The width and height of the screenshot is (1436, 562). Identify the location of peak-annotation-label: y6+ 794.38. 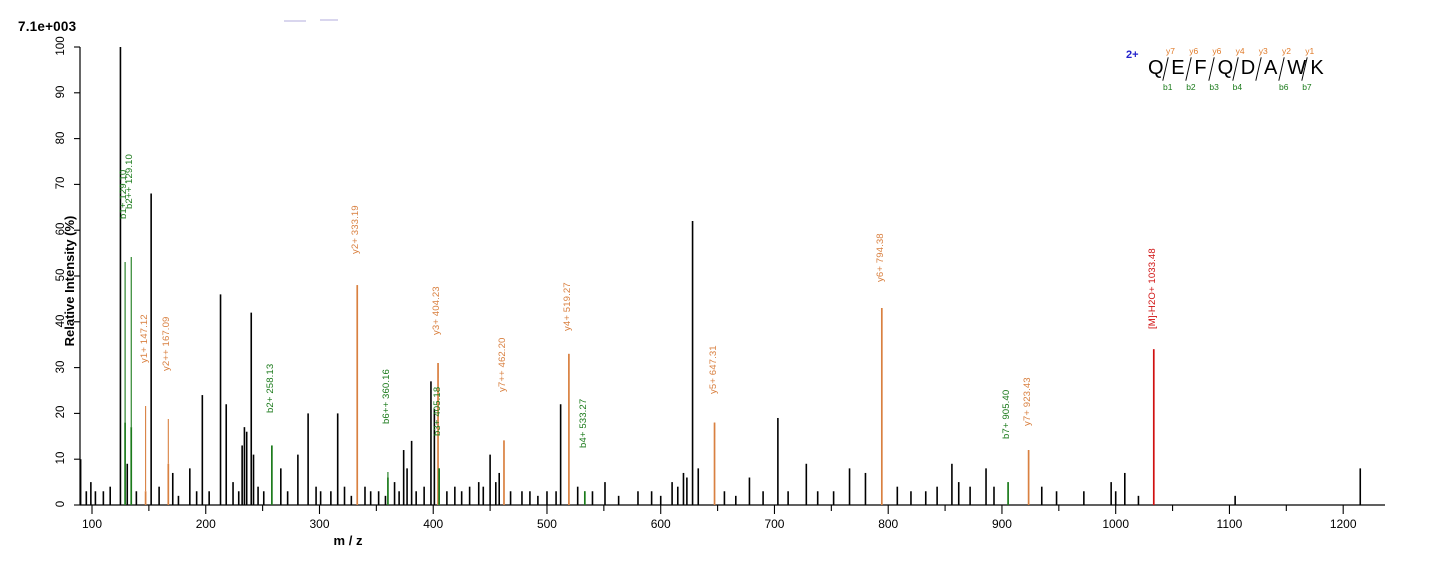
(880, 257).